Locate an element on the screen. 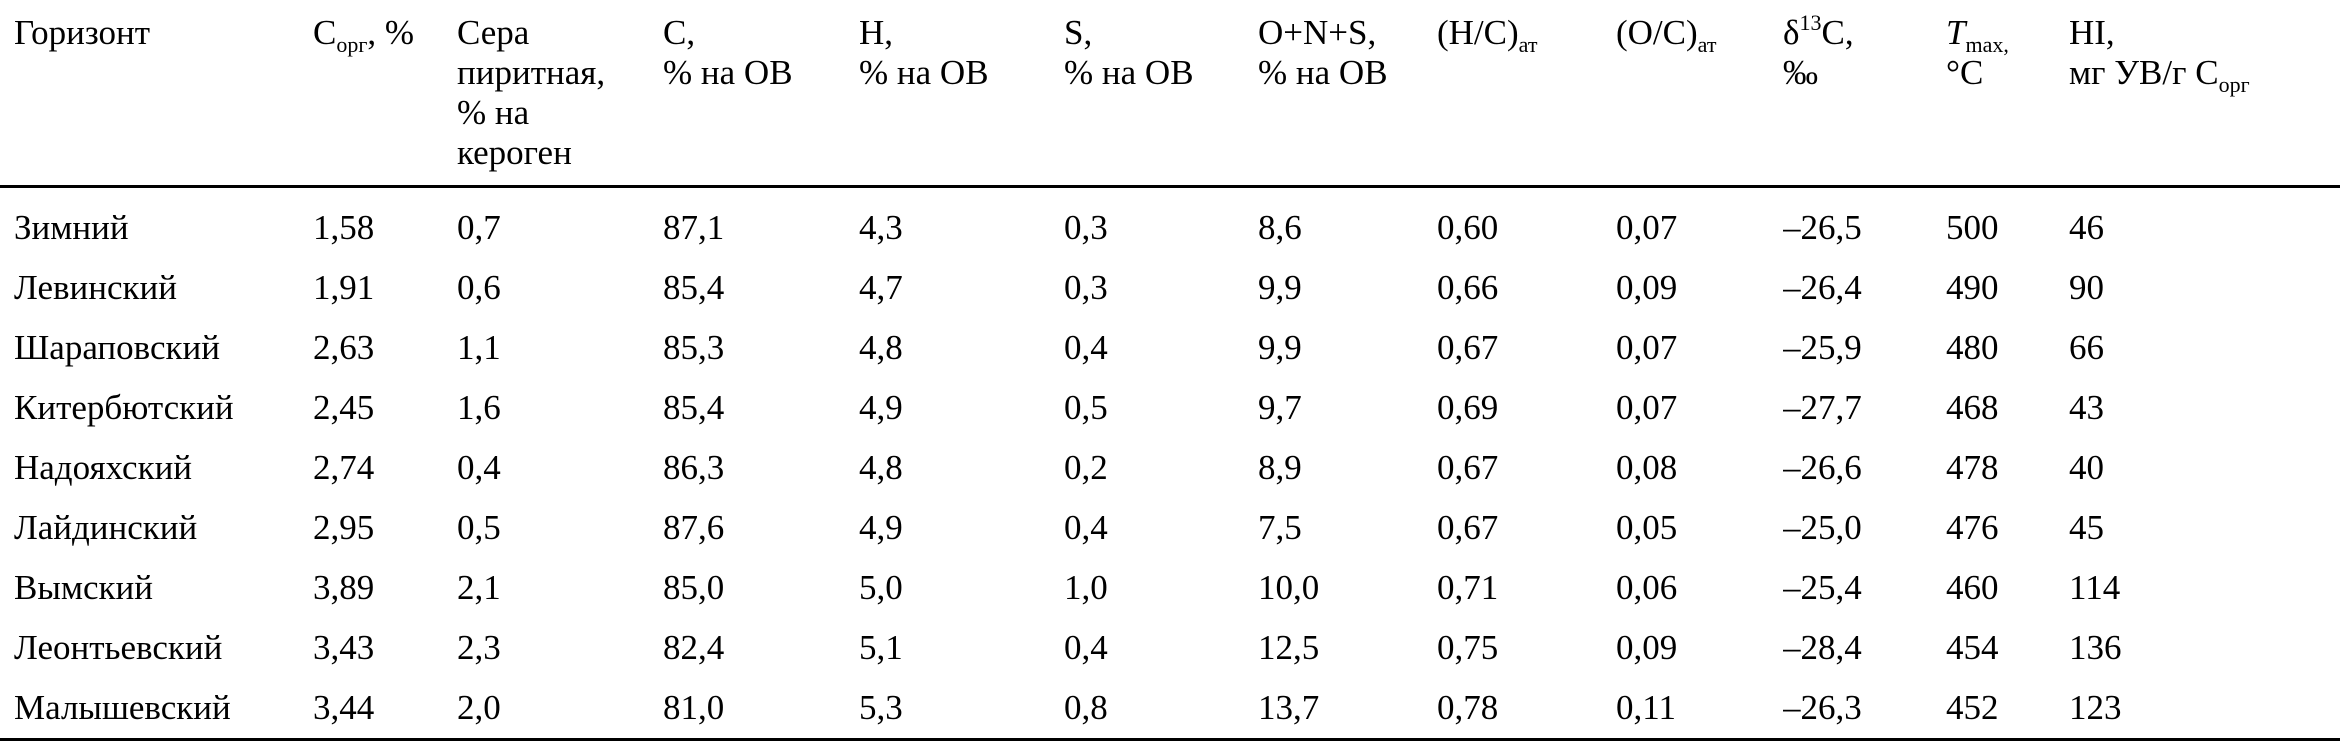 This screenshot has height=746, width=2340. horizon-cell: Зимний is located at coordinates (71, 227).